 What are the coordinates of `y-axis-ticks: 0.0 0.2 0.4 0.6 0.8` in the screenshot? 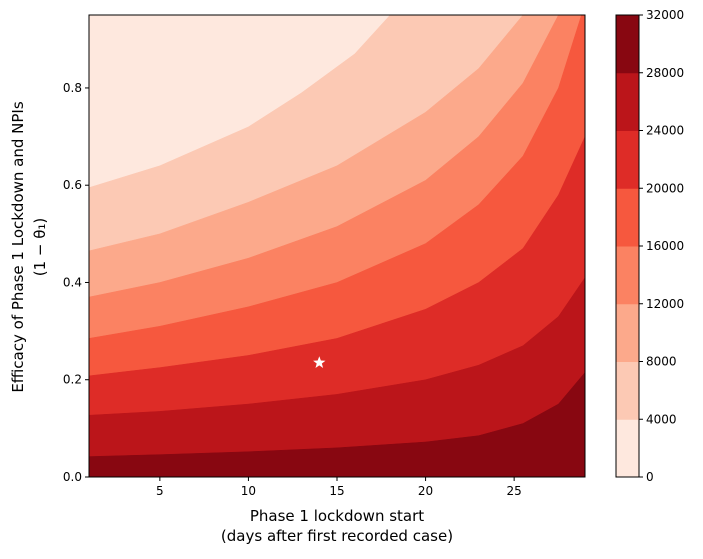 It's located at (76, 282).